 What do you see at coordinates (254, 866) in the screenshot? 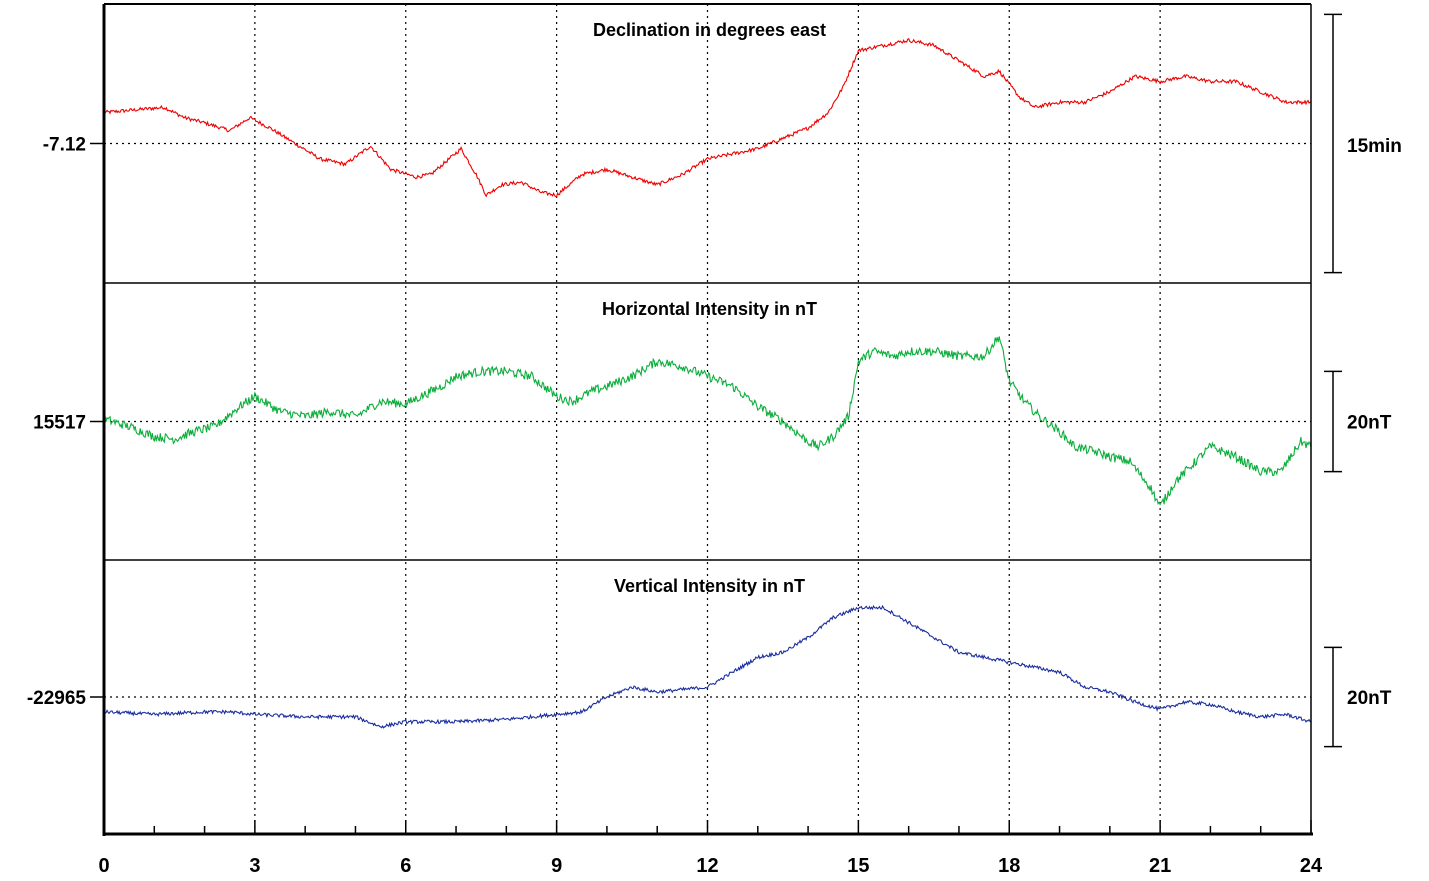
I see `x-tick-label: 3` at bounding box center [254, 866].